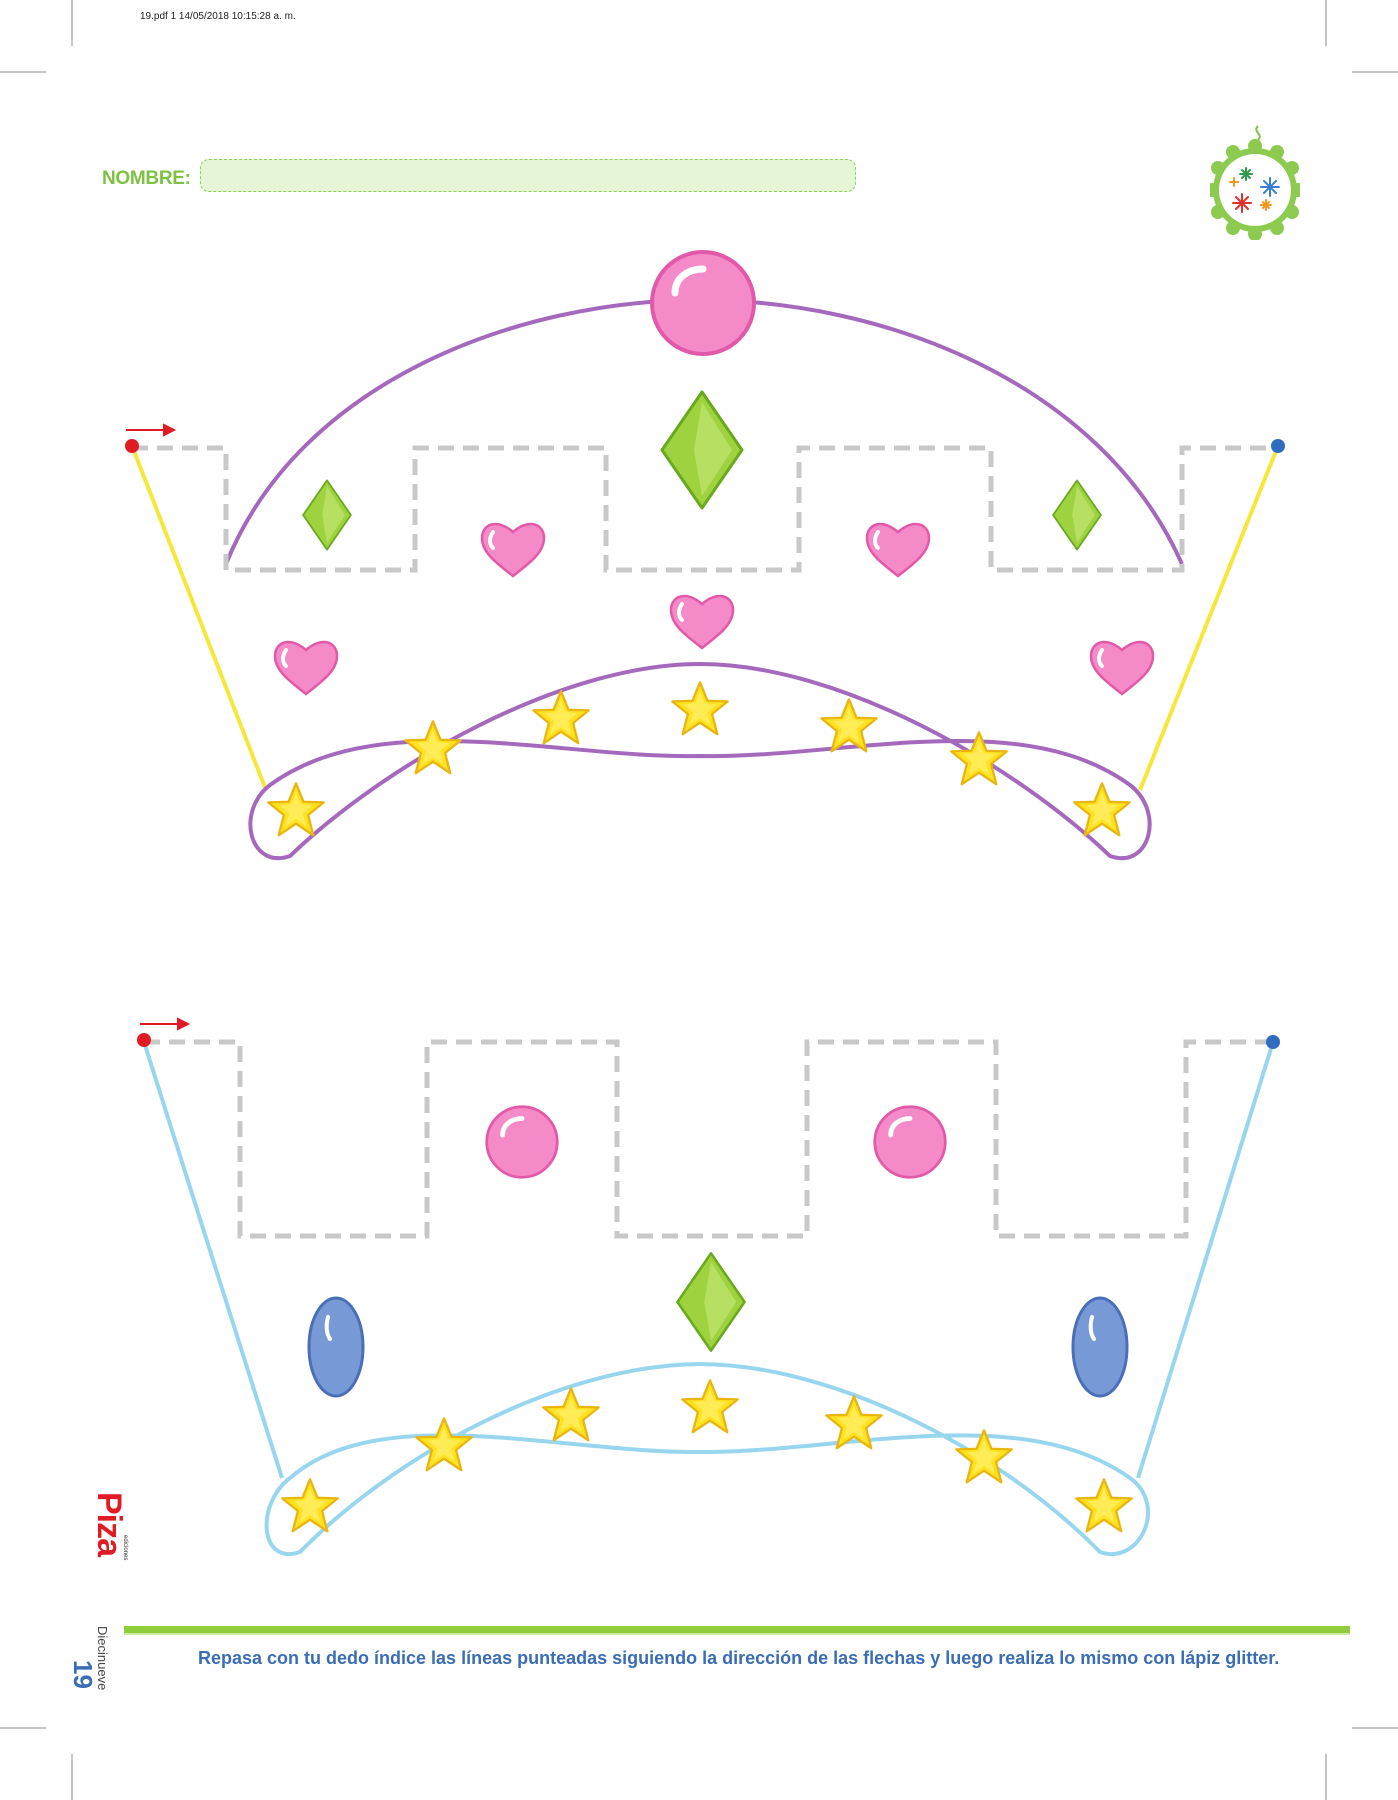 The width and height of the screenshot is (1398, 1800). Describe the element at coordinates (125, 1548) in the screenshot. I see `publisher-logo-subtext: ediciones` at that location.